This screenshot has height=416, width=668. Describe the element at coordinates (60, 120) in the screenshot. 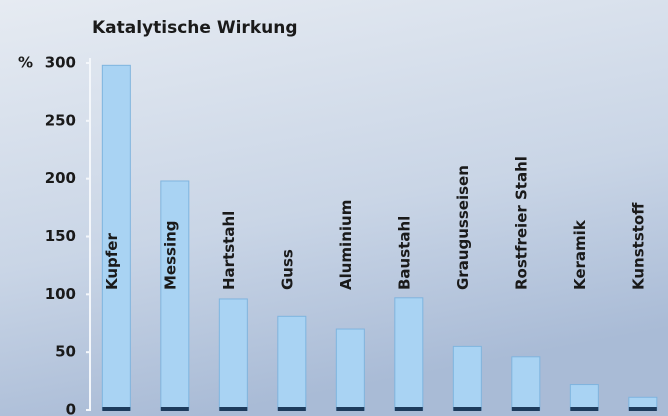

I see `y-tick-label: 250` at that location.